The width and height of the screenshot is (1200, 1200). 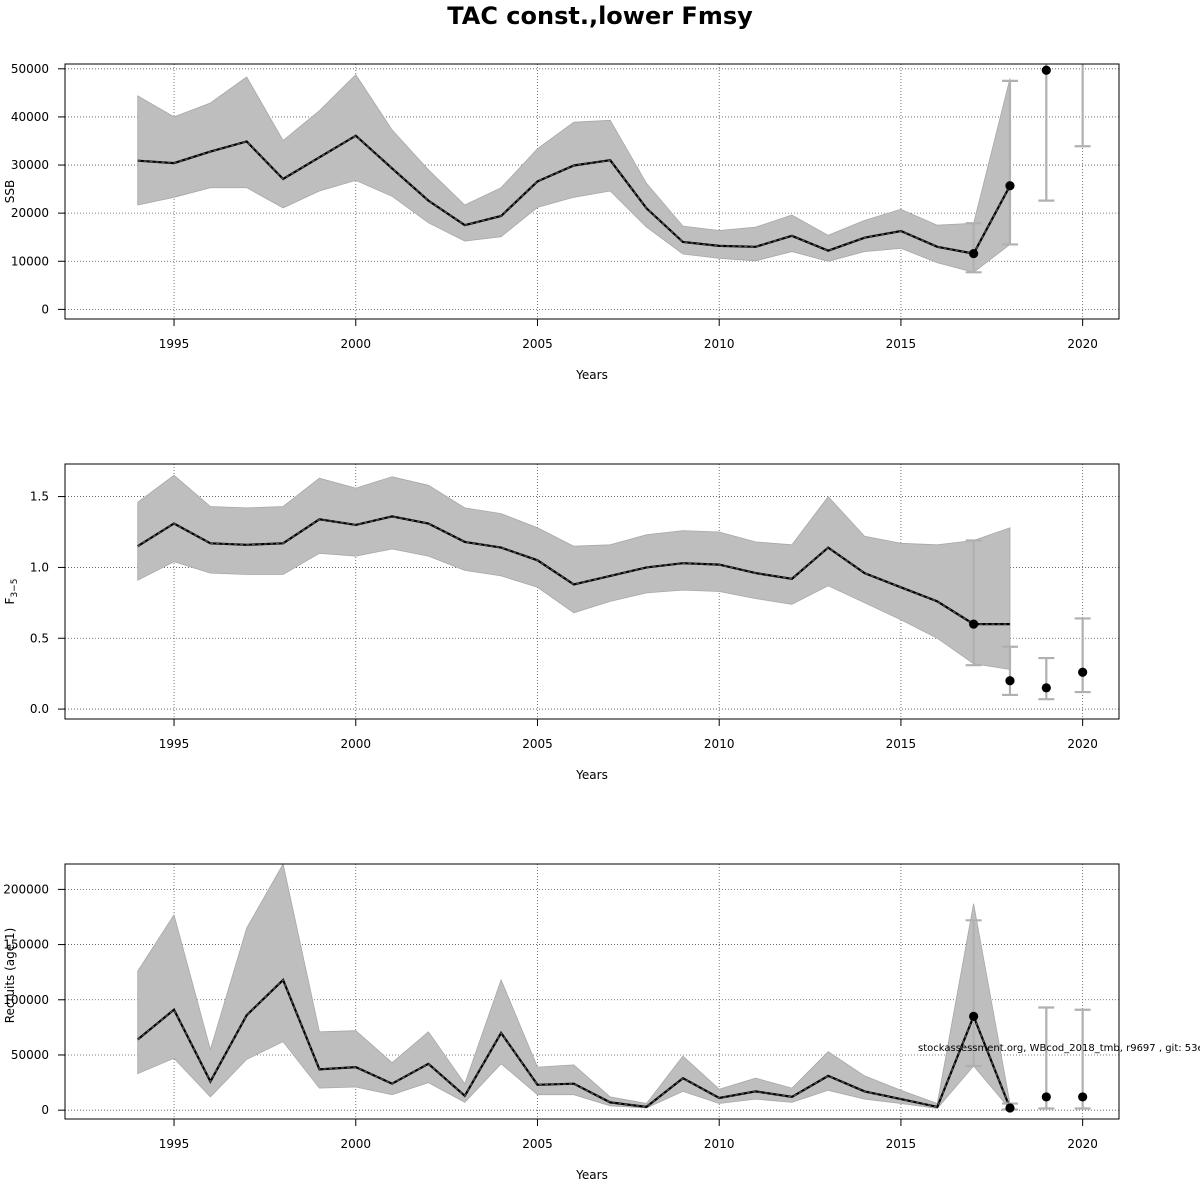 I want to click on ssb-confidence-band, so click(x=574, y=173).